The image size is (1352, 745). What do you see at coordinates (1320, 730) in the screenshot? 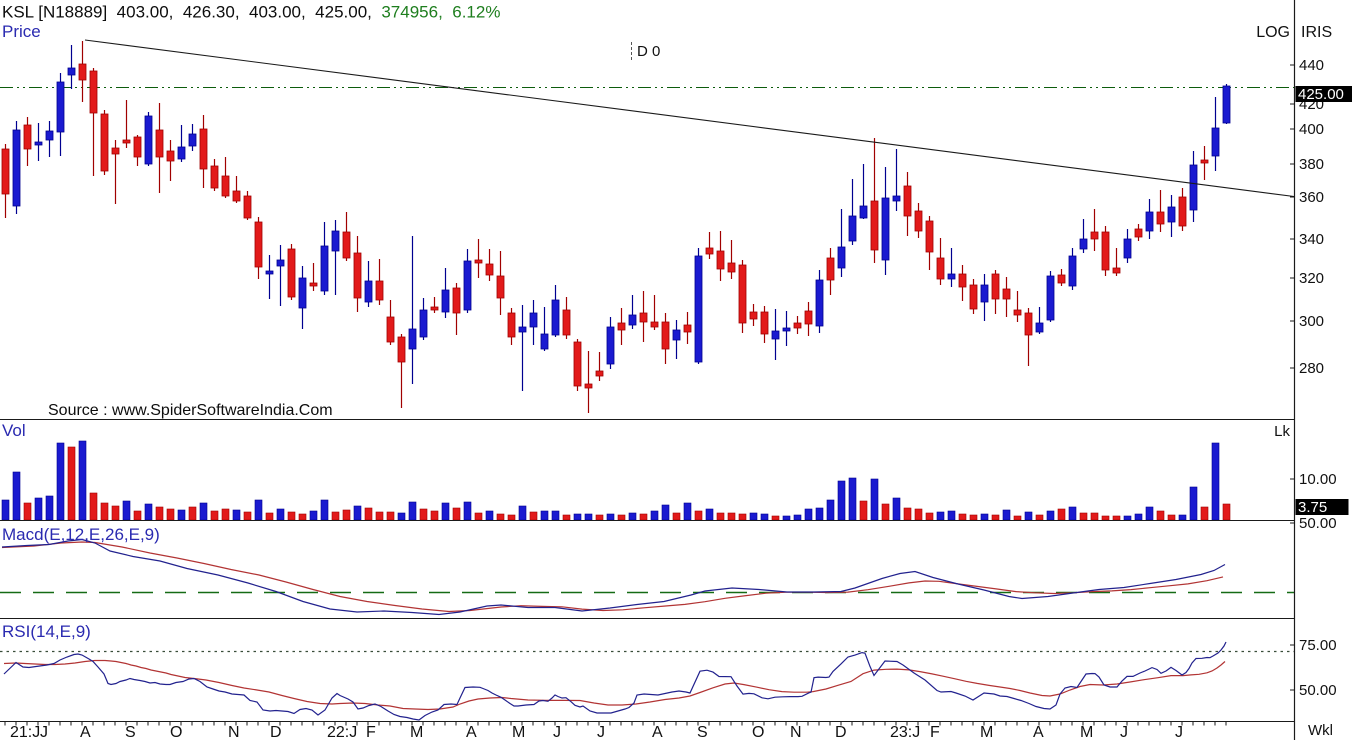
I see `svg-text: Wkl` at bounding box center [1320, 730].